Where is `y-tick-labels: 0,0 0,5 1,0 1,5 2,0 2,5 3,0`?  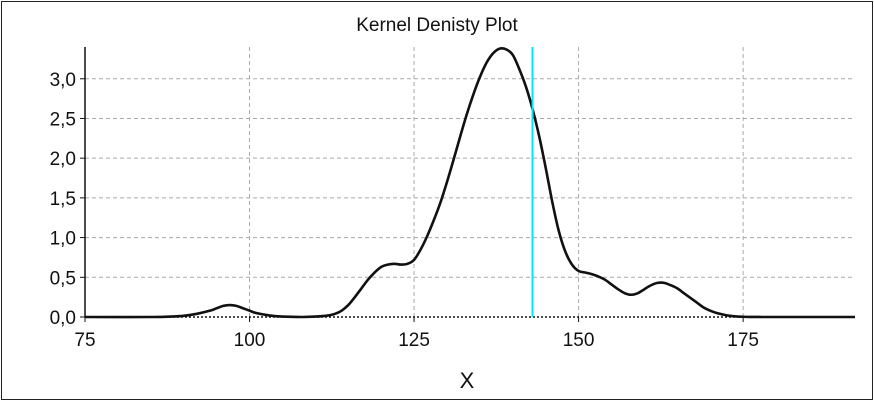 y-tick-labels: 0,0 0,5 1,0 1,5 2,0 2,5 3,0 is located at coordinates (63, 199).